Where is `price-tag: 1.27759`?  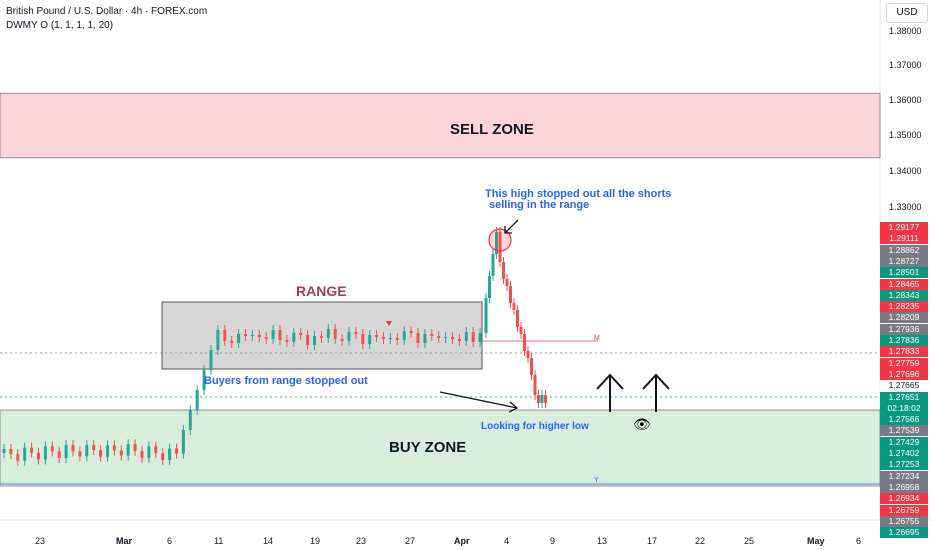
price-tag: 1.27759 is located at coordinates (904, 363).